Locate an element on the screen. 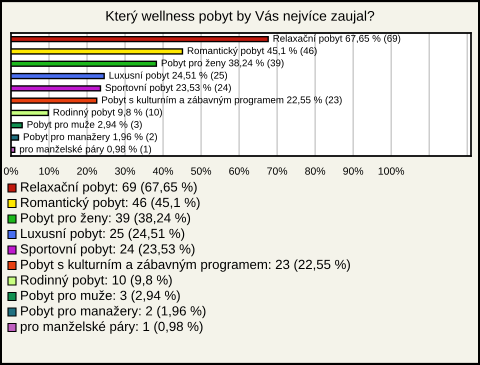 This screenshot has width=480, height=365. x-tick-label: 60% is located at coordinates (239, 171).